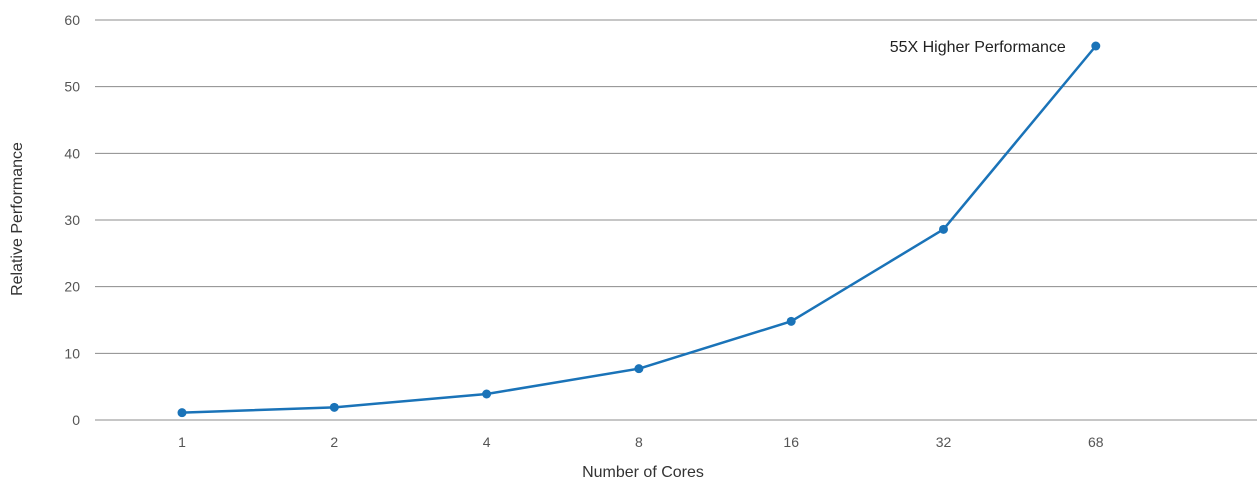 Image resolution: width=1257 pixels, height=490 pixels. What do you see at coordinates (72, 153) in the screenshot?
I see `y-tick-label-40: 40` at bounding box center [72, 153].